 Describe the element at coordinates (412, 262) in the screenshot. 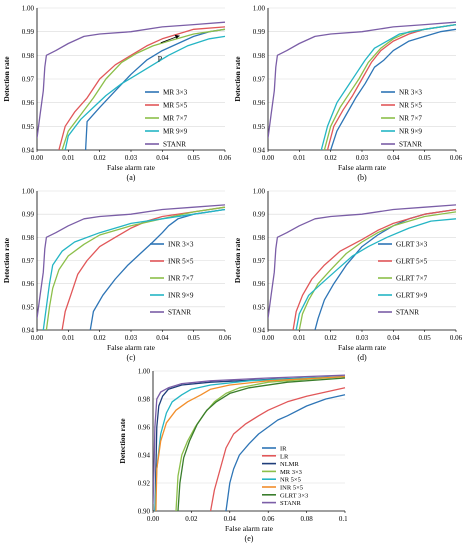

I see `legend-label-glrt-5x5: GLRT 5×5` at that location.